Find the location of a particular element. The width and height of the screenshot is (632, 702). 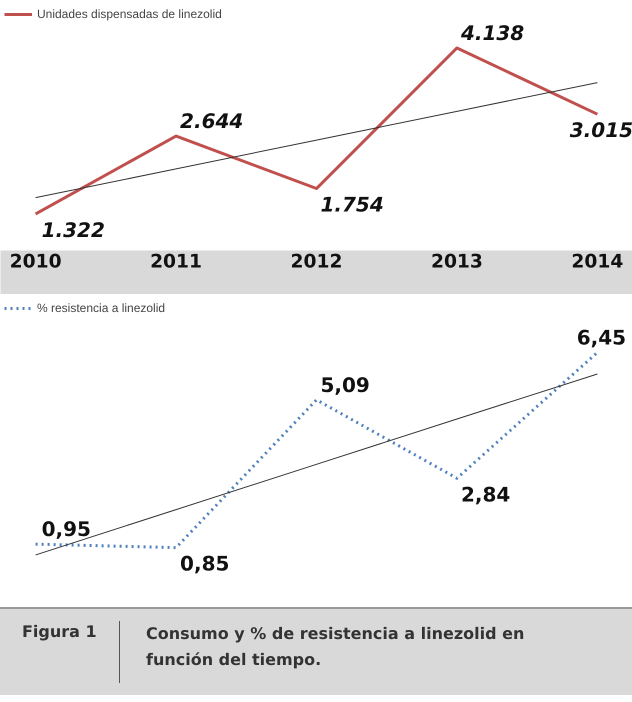

data-label: 6,45 is located at coordinates (601, 337).